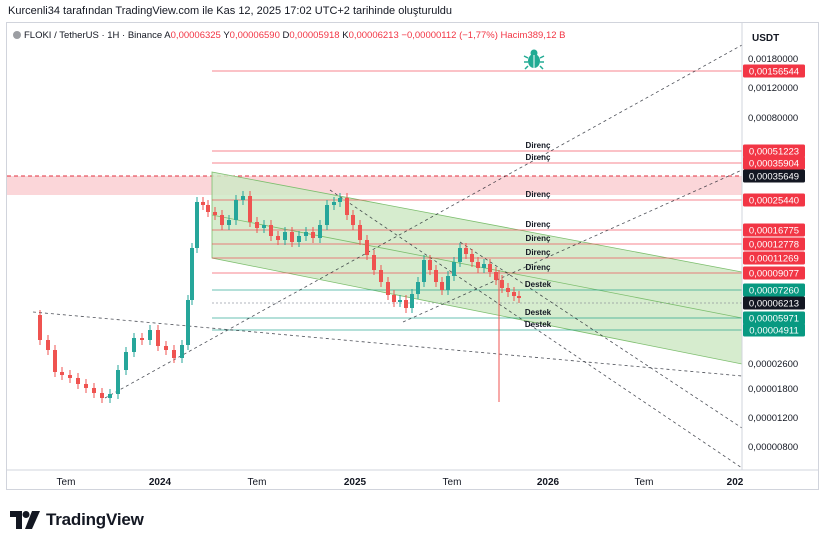  What do you see at coordinates (93, 35) in the screenshot?
I see `symbol-name: FLOKI / TetherUS · 1H · Binance` at bounding box center [93, 35].